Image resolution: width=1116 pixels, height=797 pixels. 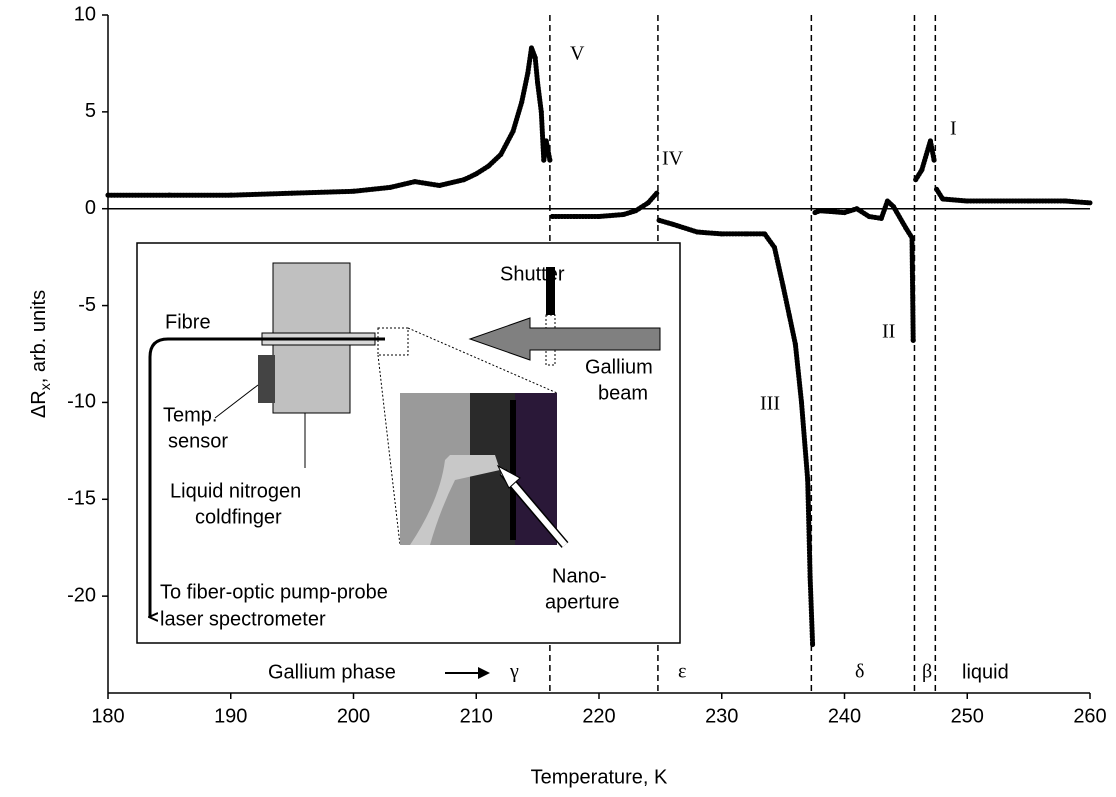 I want to click on x-tick-label: 180, so click(x=107, y=716).